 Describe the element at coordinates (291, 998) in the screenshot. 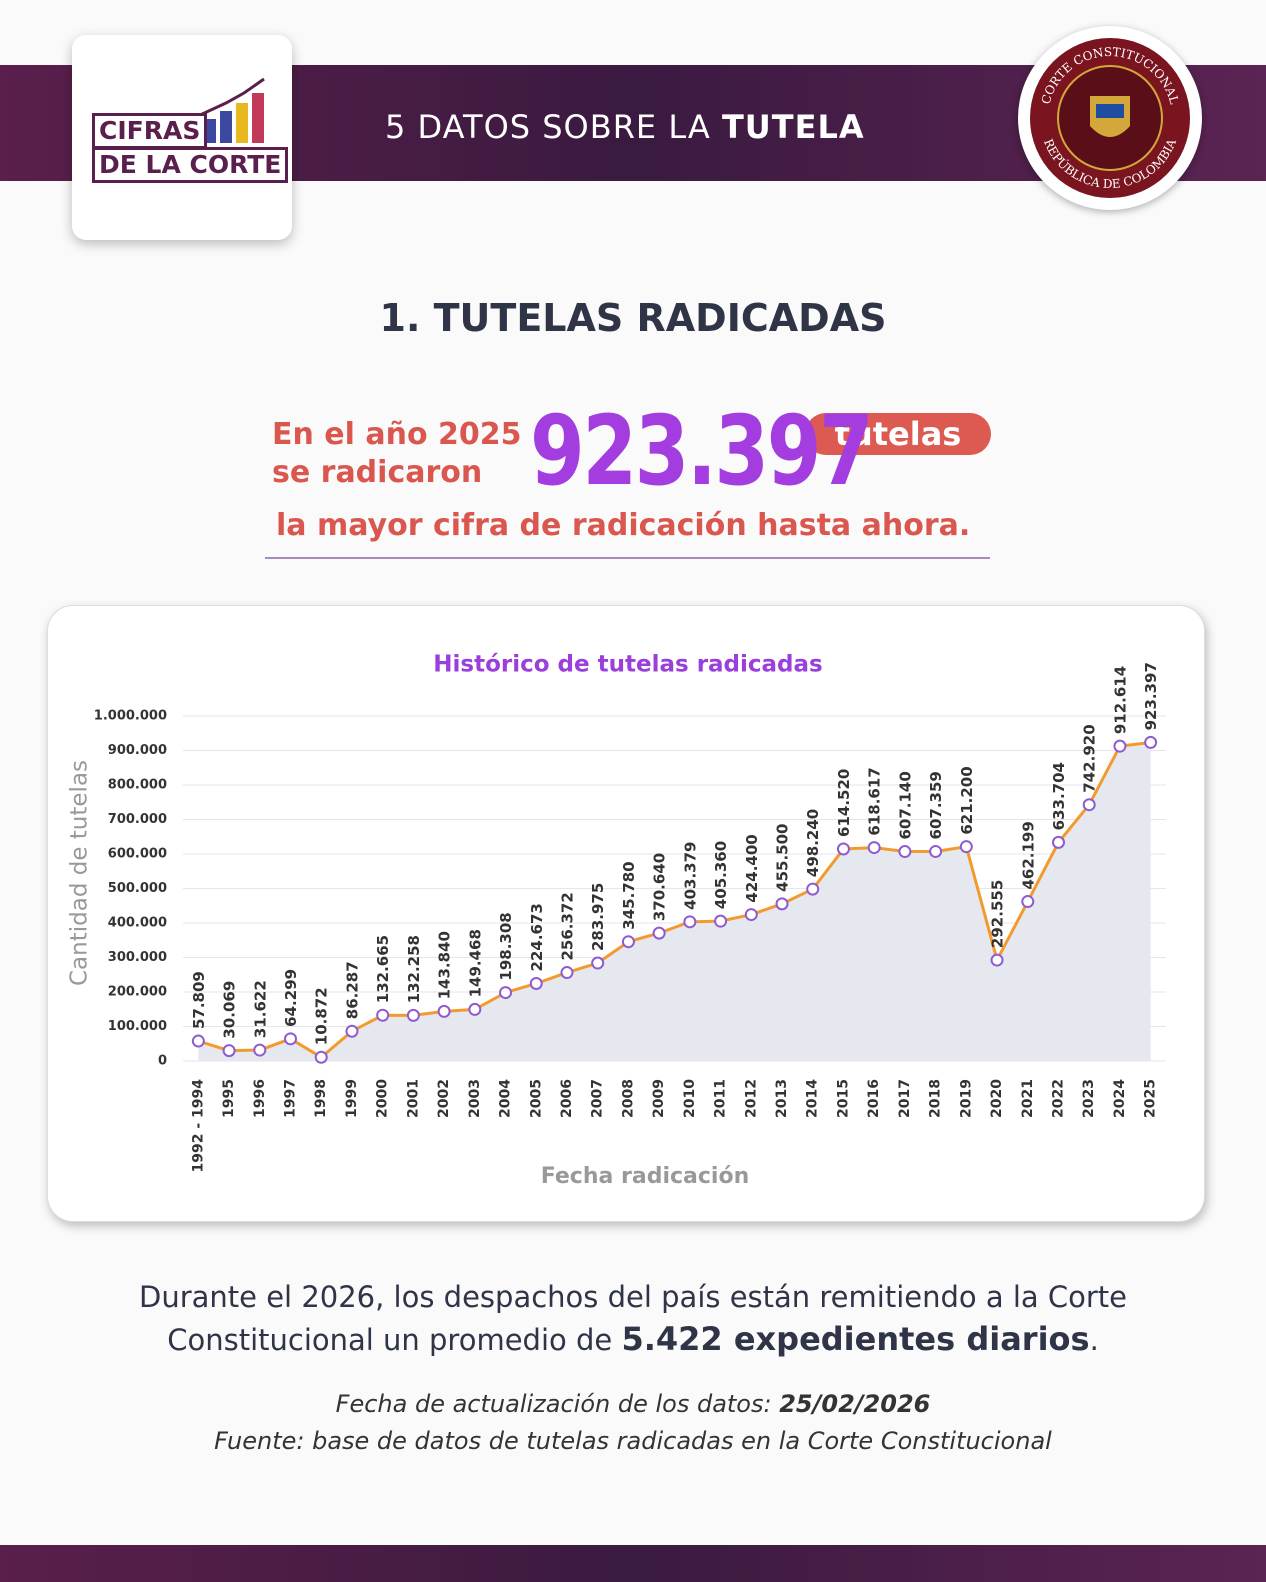

I see `value-label: 64.299` at that location.